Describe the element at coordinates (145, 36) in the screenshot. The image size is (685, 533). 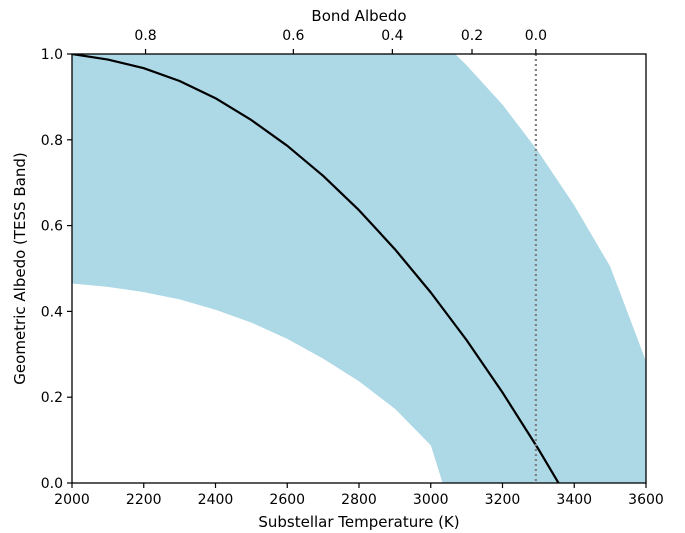
I see `top-tick-label: 0.8` at that location.